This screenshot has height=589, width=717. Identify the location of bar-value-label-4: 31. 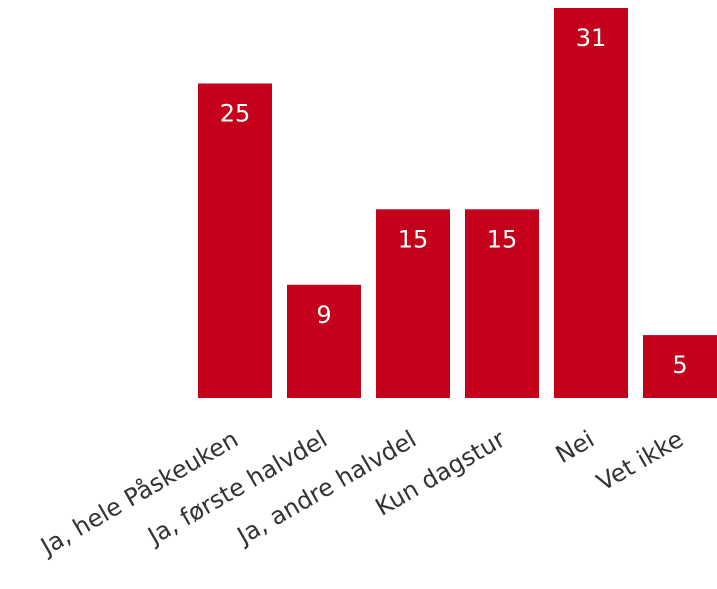
(591, 38).